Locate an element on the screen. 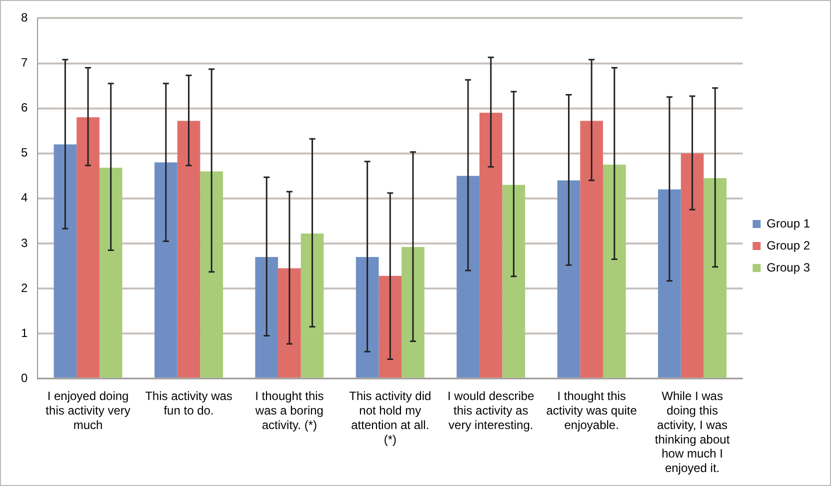 This screenshot has width=831, height=486. x-tick-label: I thought this was a boring activity. (*) is located at coordinates (289, 410).